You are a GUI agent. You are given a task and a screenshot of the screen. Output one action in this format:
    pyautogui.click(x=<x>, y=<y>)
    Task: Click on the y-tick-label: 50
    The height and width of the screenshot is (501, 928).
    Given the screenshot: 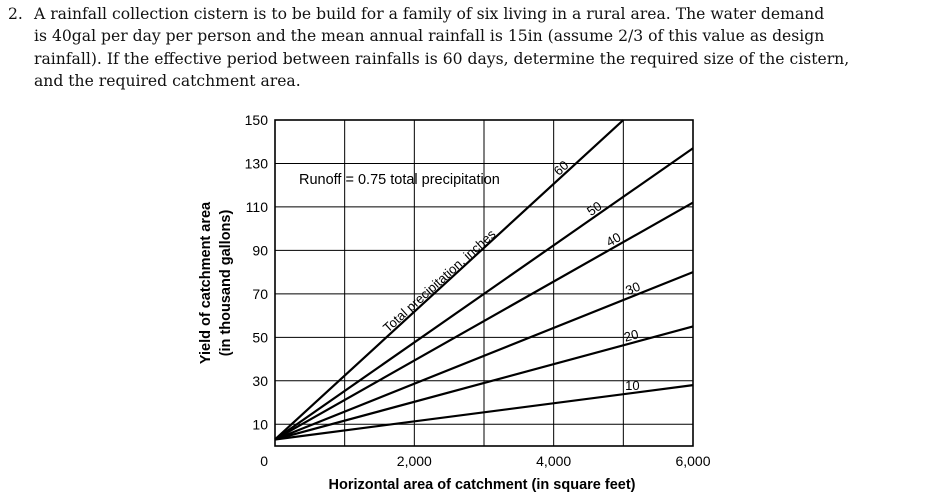 What is the action you would take?
    pyautogui.click(x=260, y=337)
    